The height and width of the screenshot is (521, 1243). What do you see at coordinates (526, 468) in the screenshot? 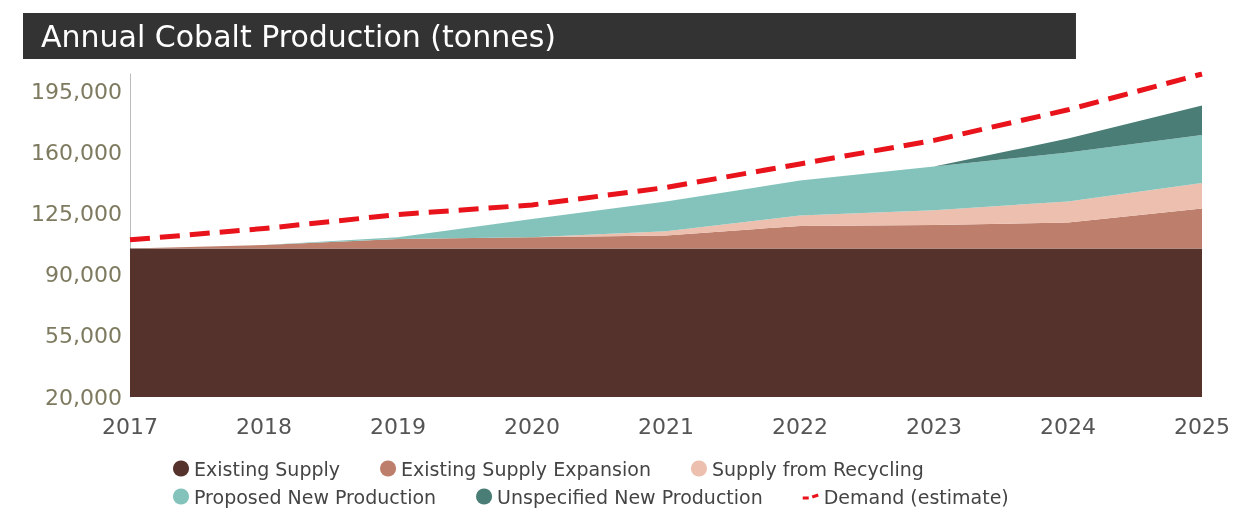
I see `legend-label: Existing Supply Expansion` at bounding box center [526, 468].